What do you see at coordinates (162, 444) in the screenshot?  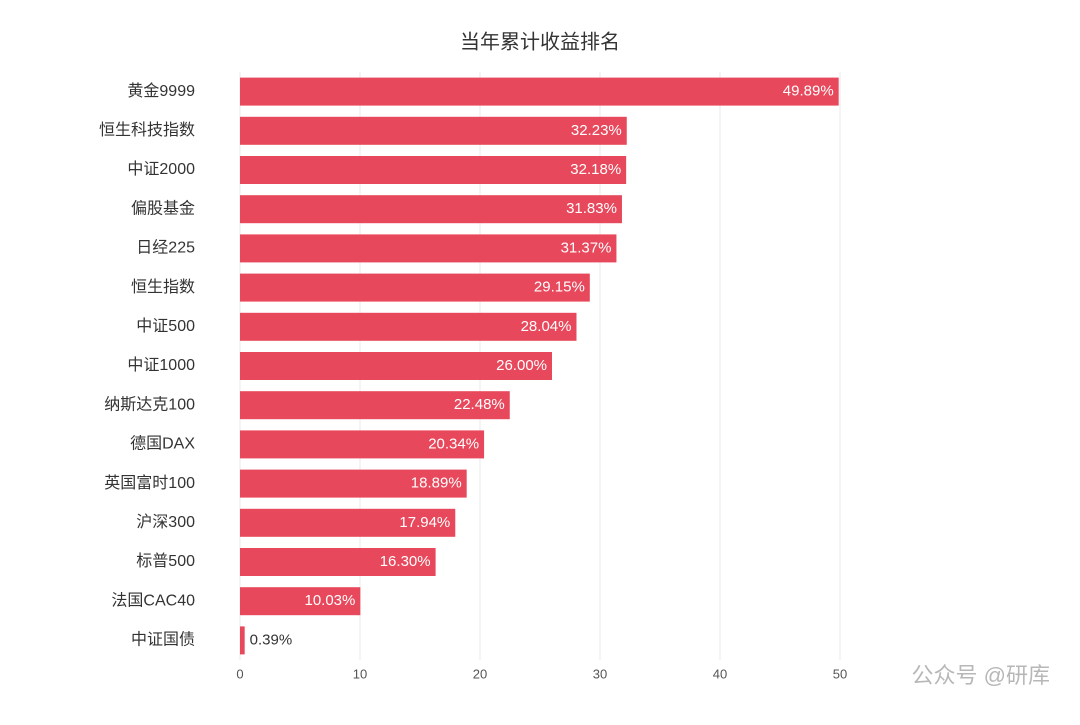 I see `y-tick-label: 德国DAX` at bounding box center [162, 444].